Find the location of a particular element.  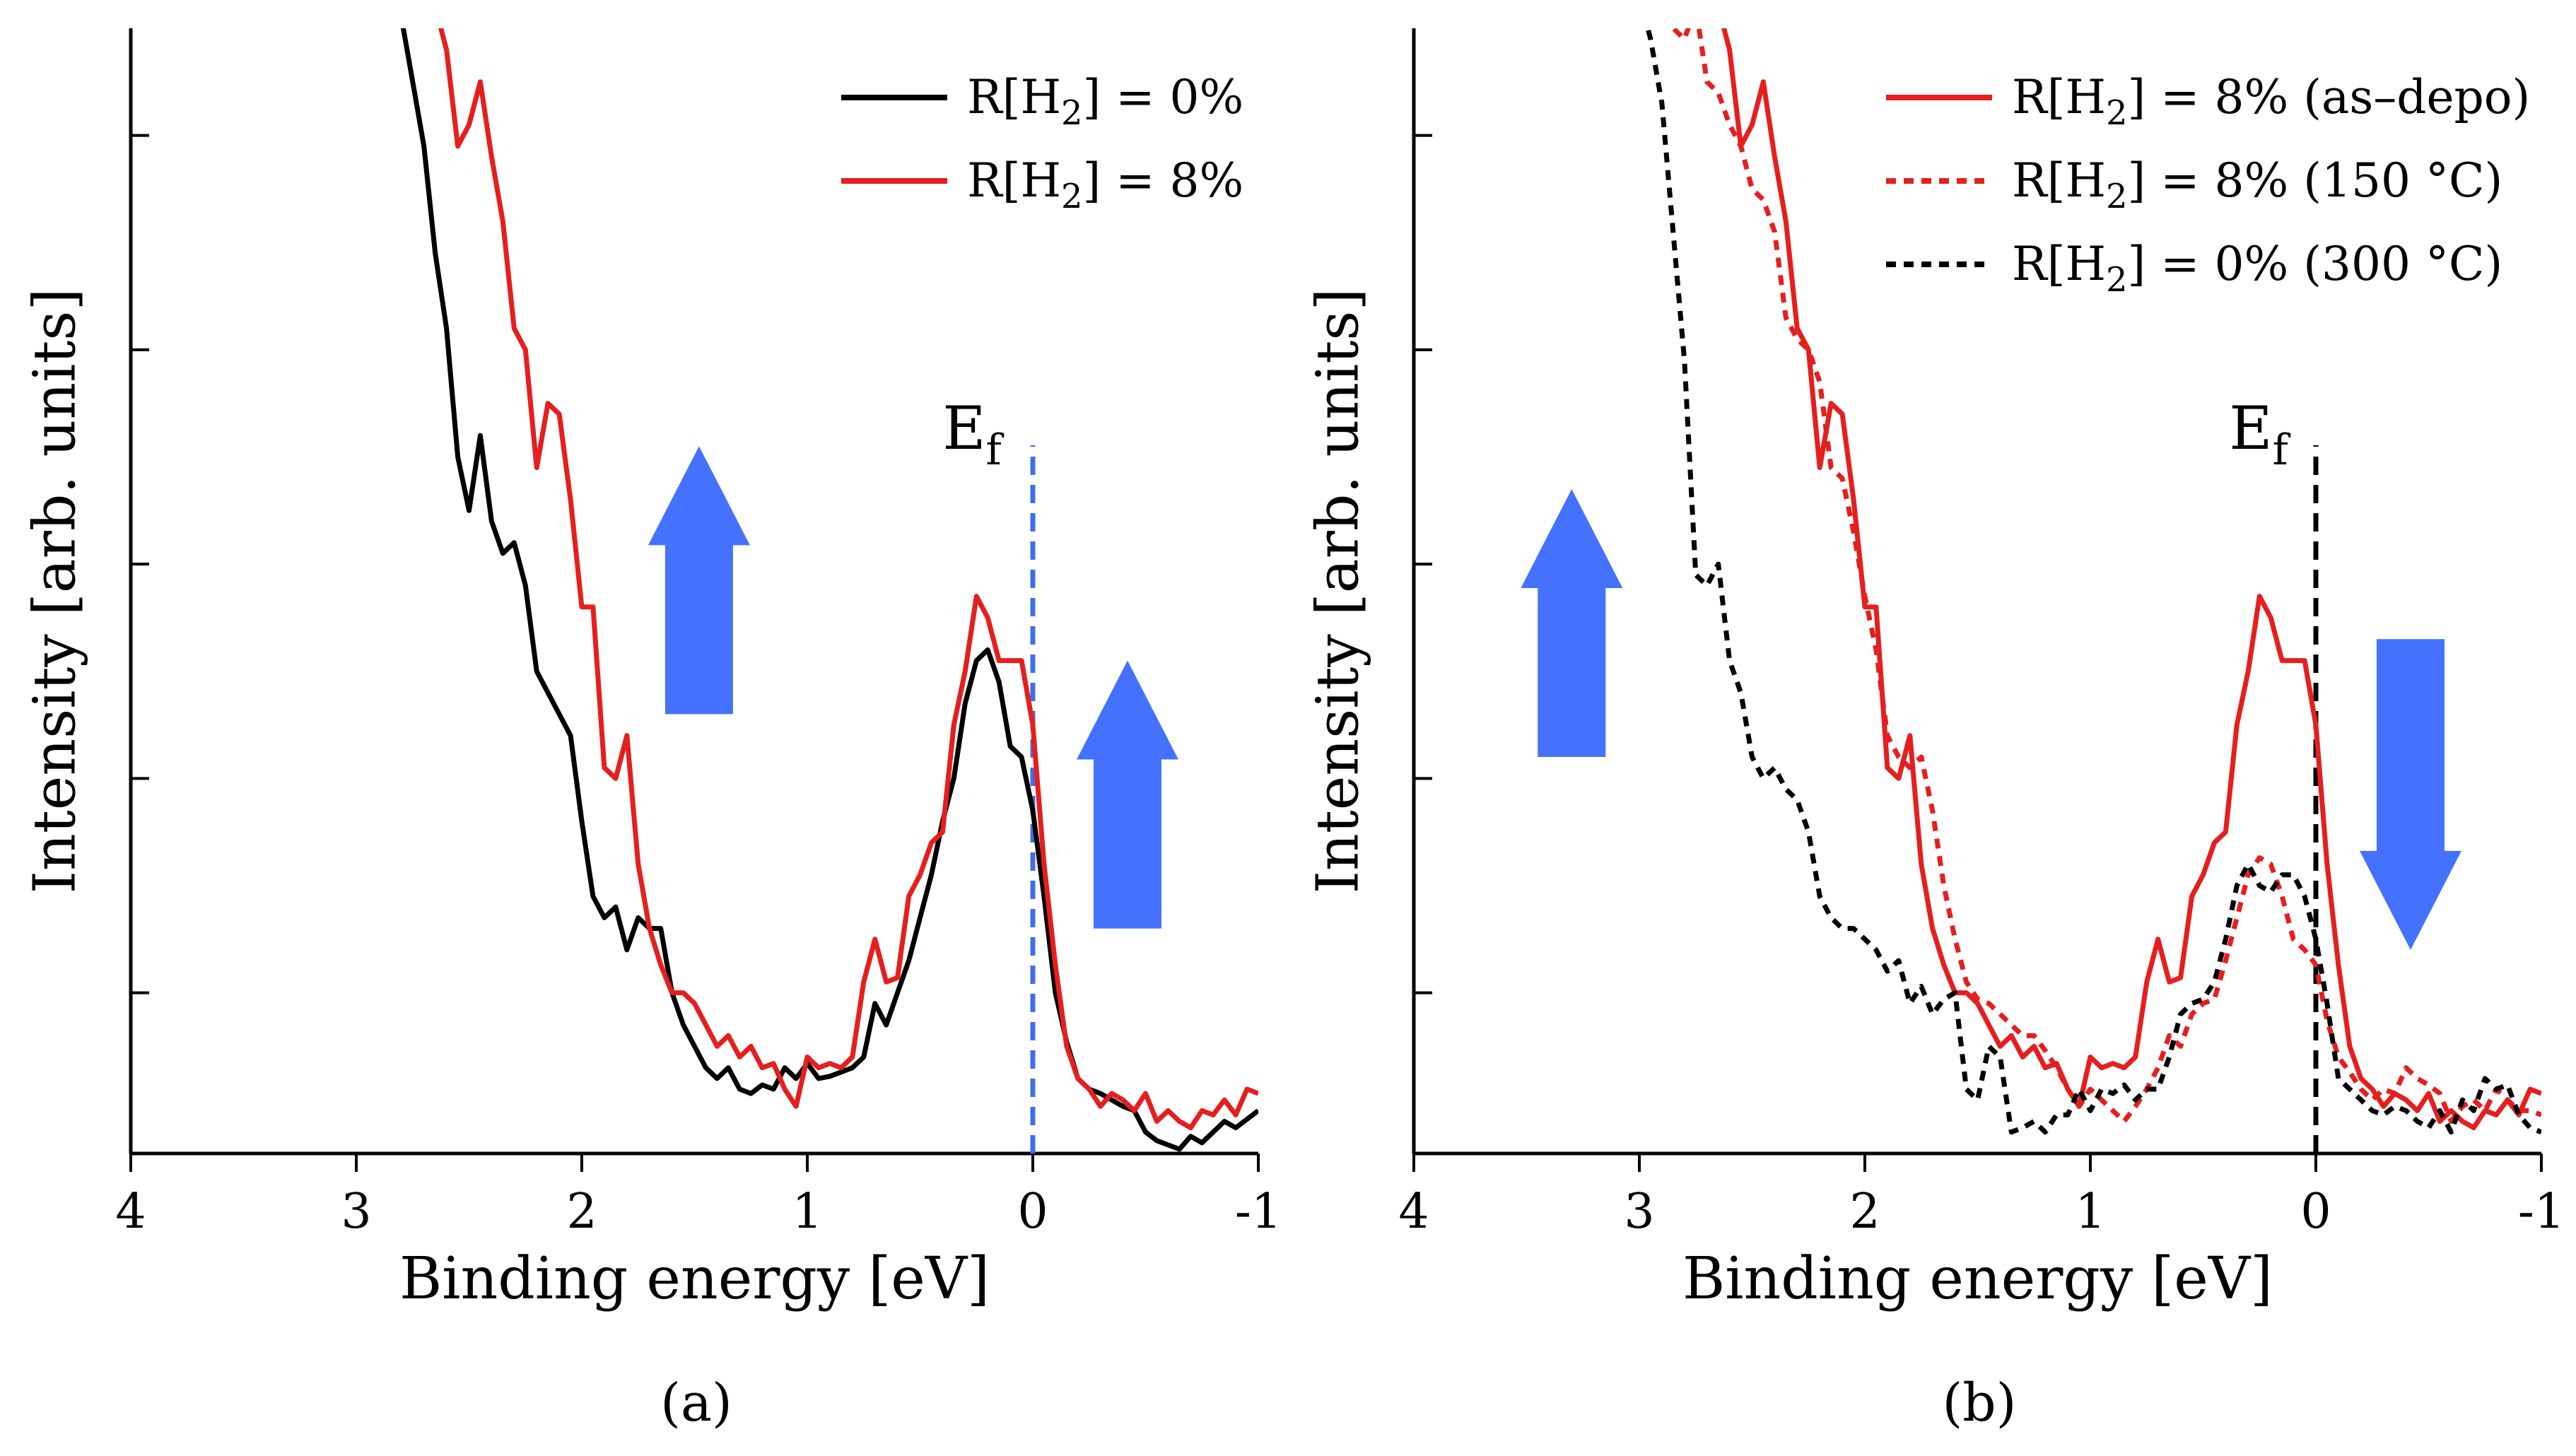

panel-a-label: (a) is located at coordinates (696, 1403).